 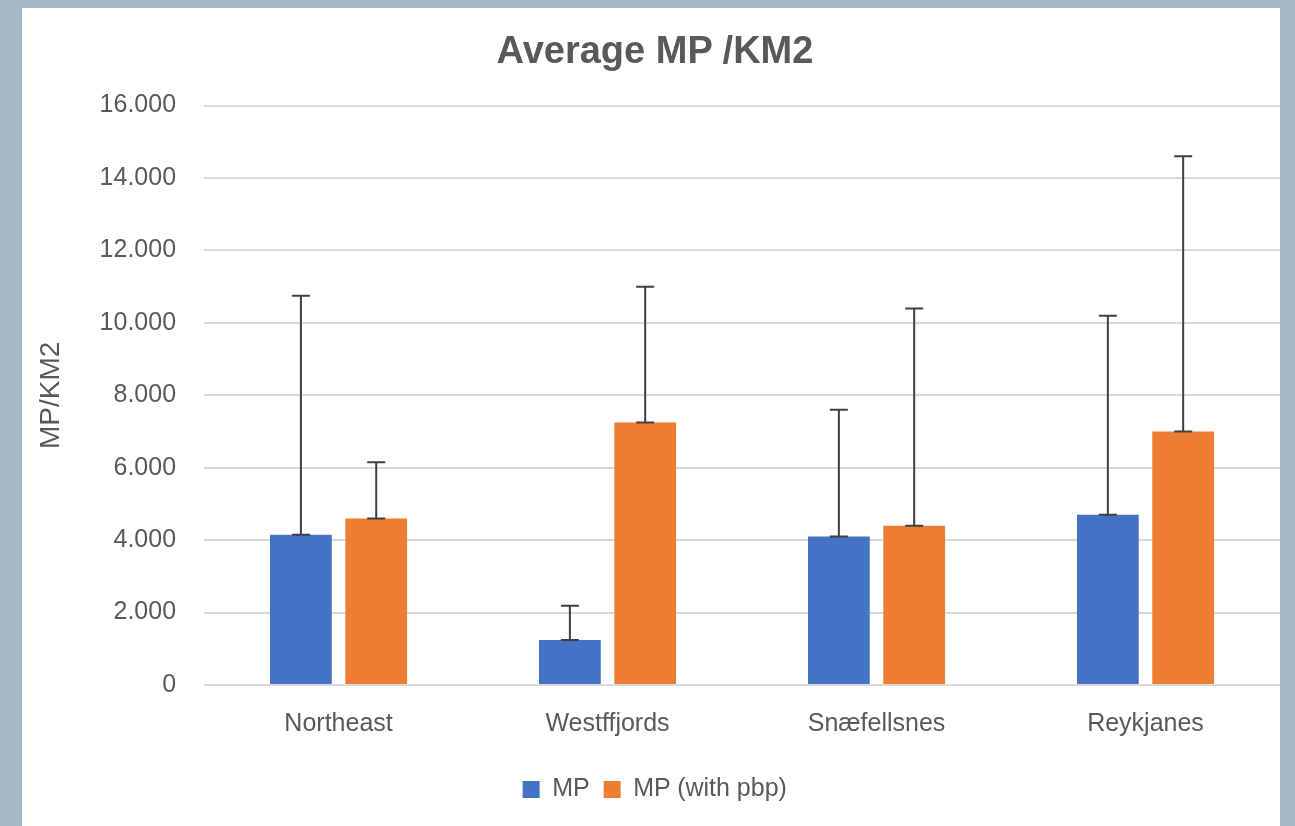 What do you see at coordinates (49, 395) in the screenshot?
I see `y-axis-title: MP/KM2` at bounding box center [49, 395].